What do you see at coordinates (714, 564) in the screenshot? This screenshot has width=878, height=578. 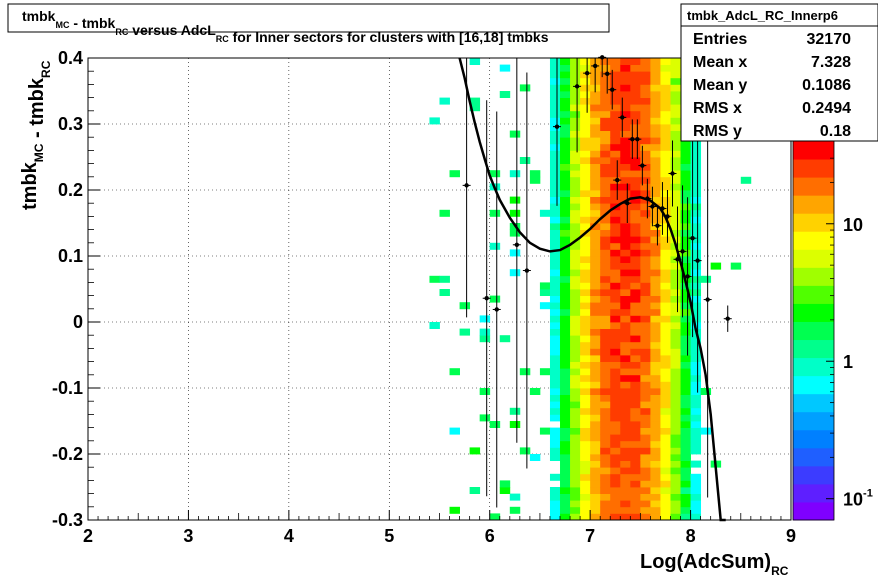 I see `x-axis-label: Log(AdcSum)RC` at bounding box center [714, 564].